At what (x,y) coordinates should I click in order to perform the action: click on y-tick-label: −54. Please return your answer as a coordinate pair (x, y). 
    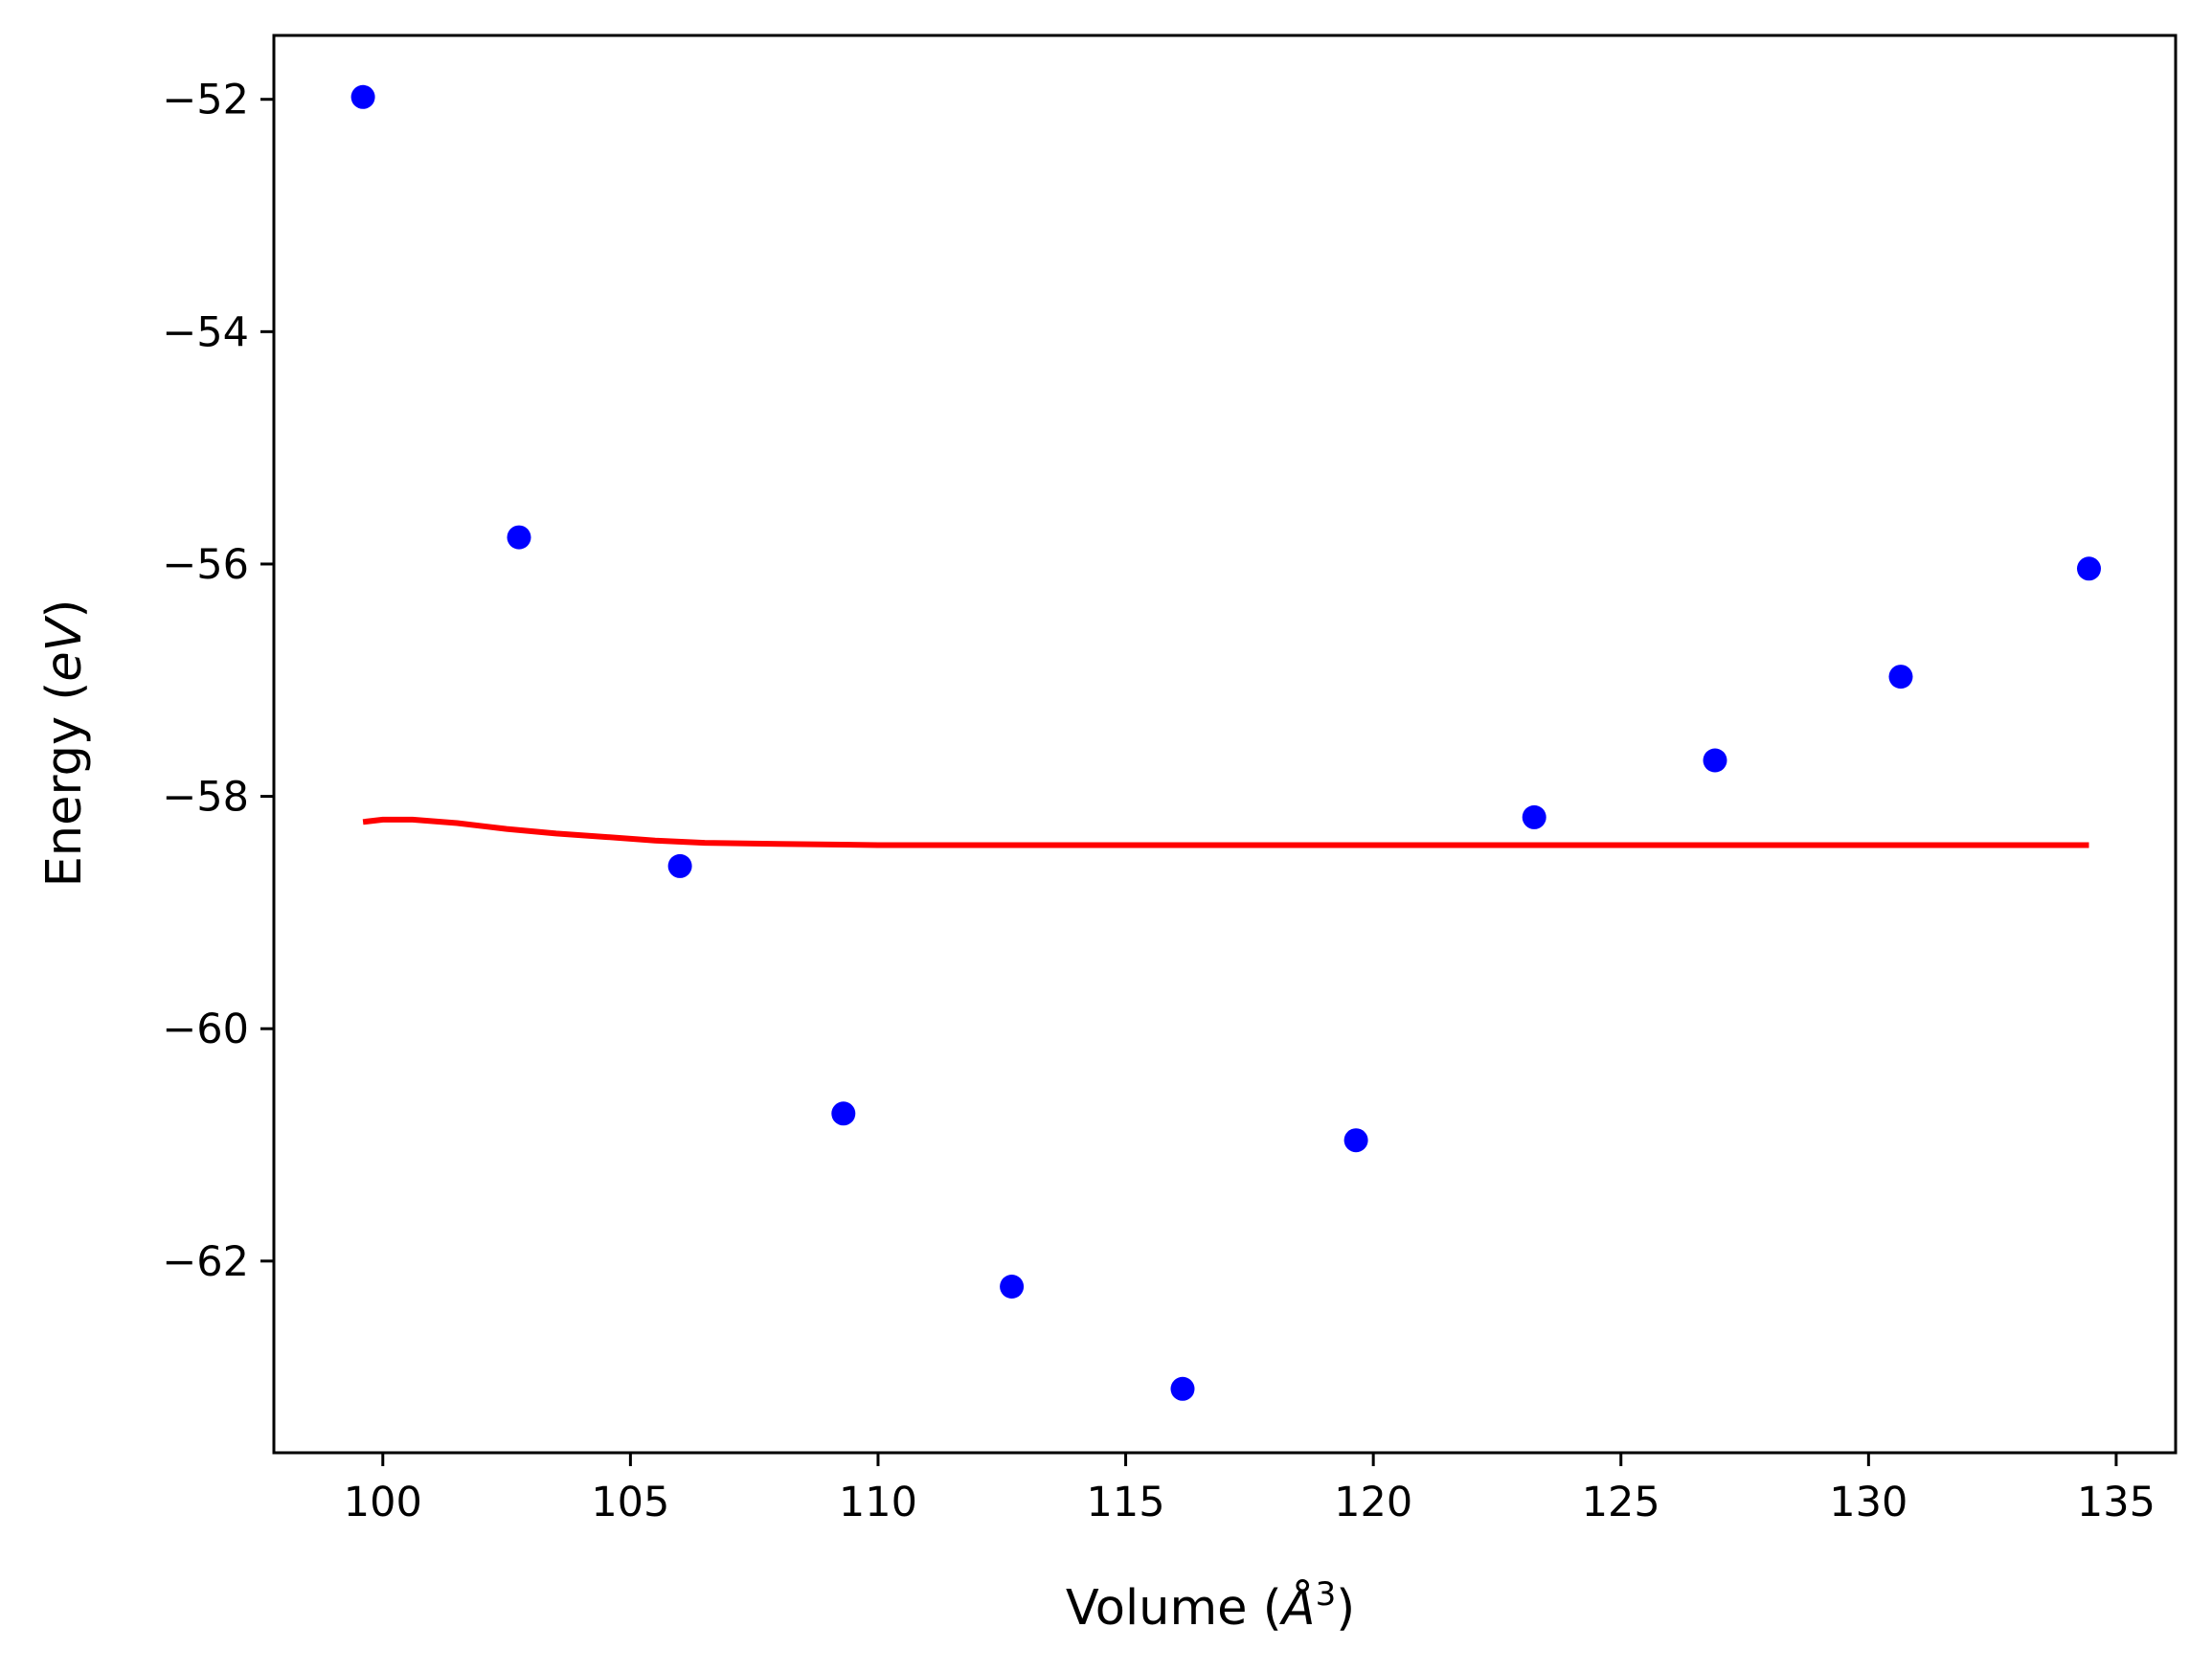
    Looking at the image, I should click on (205, 332).